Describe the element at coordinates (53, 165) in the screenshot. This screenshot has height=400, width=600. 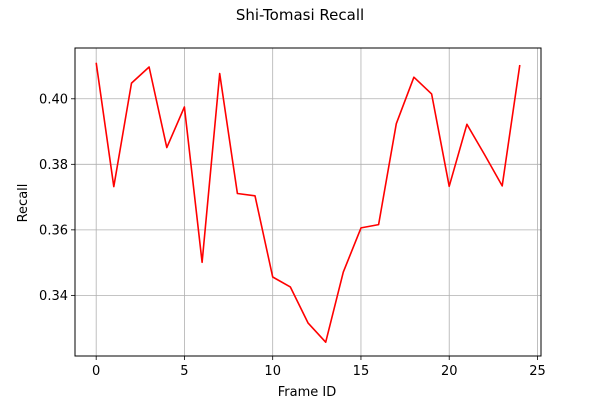
I see `y-tick-label: 0.38` at that location.